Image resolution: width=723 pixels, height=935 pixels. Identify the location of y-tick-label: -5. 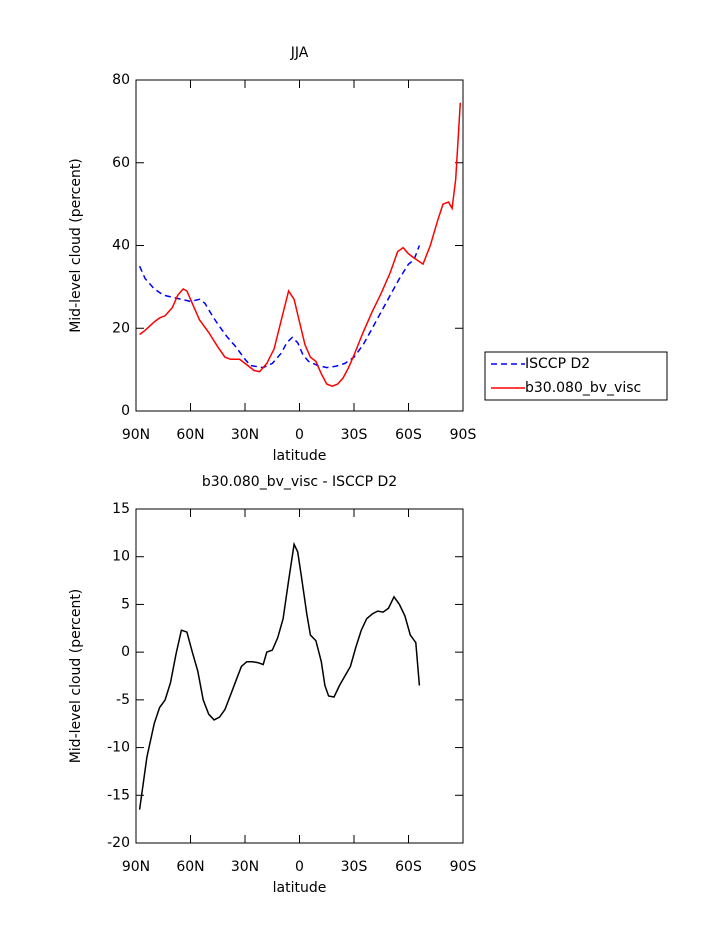
(123, 700).